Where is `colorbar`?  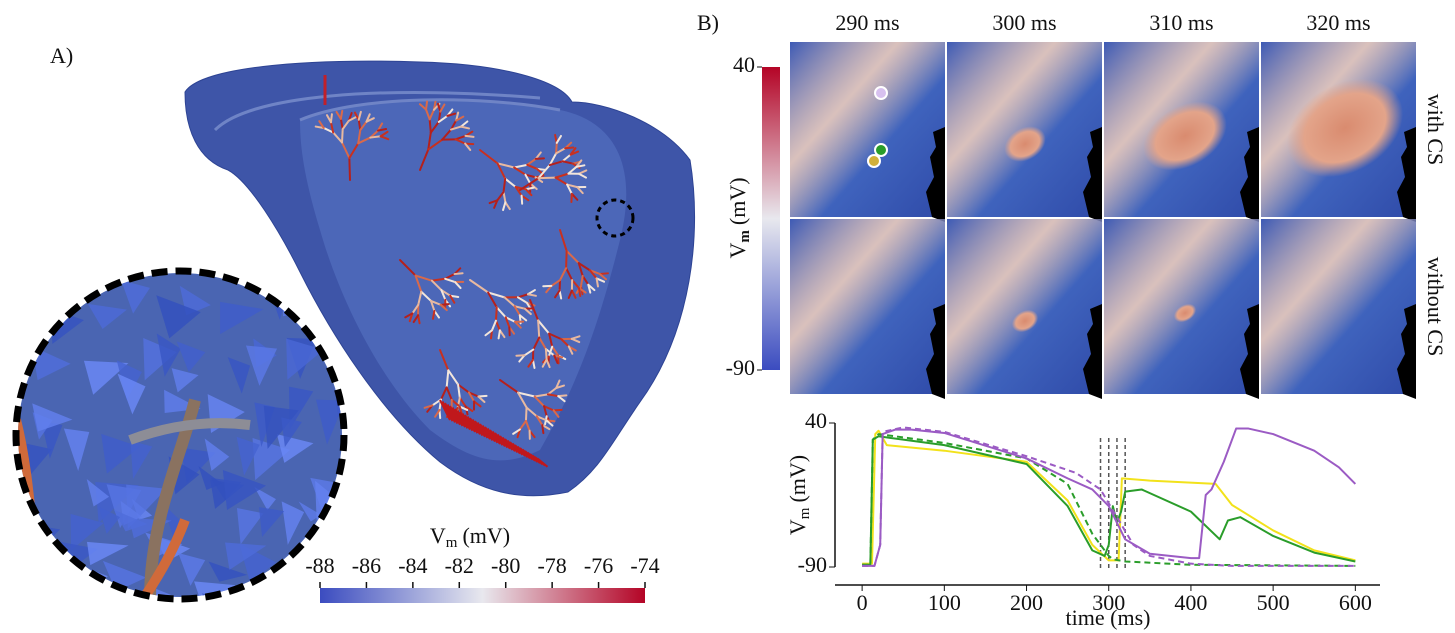 colorbar is located at coordinates (482, 595).